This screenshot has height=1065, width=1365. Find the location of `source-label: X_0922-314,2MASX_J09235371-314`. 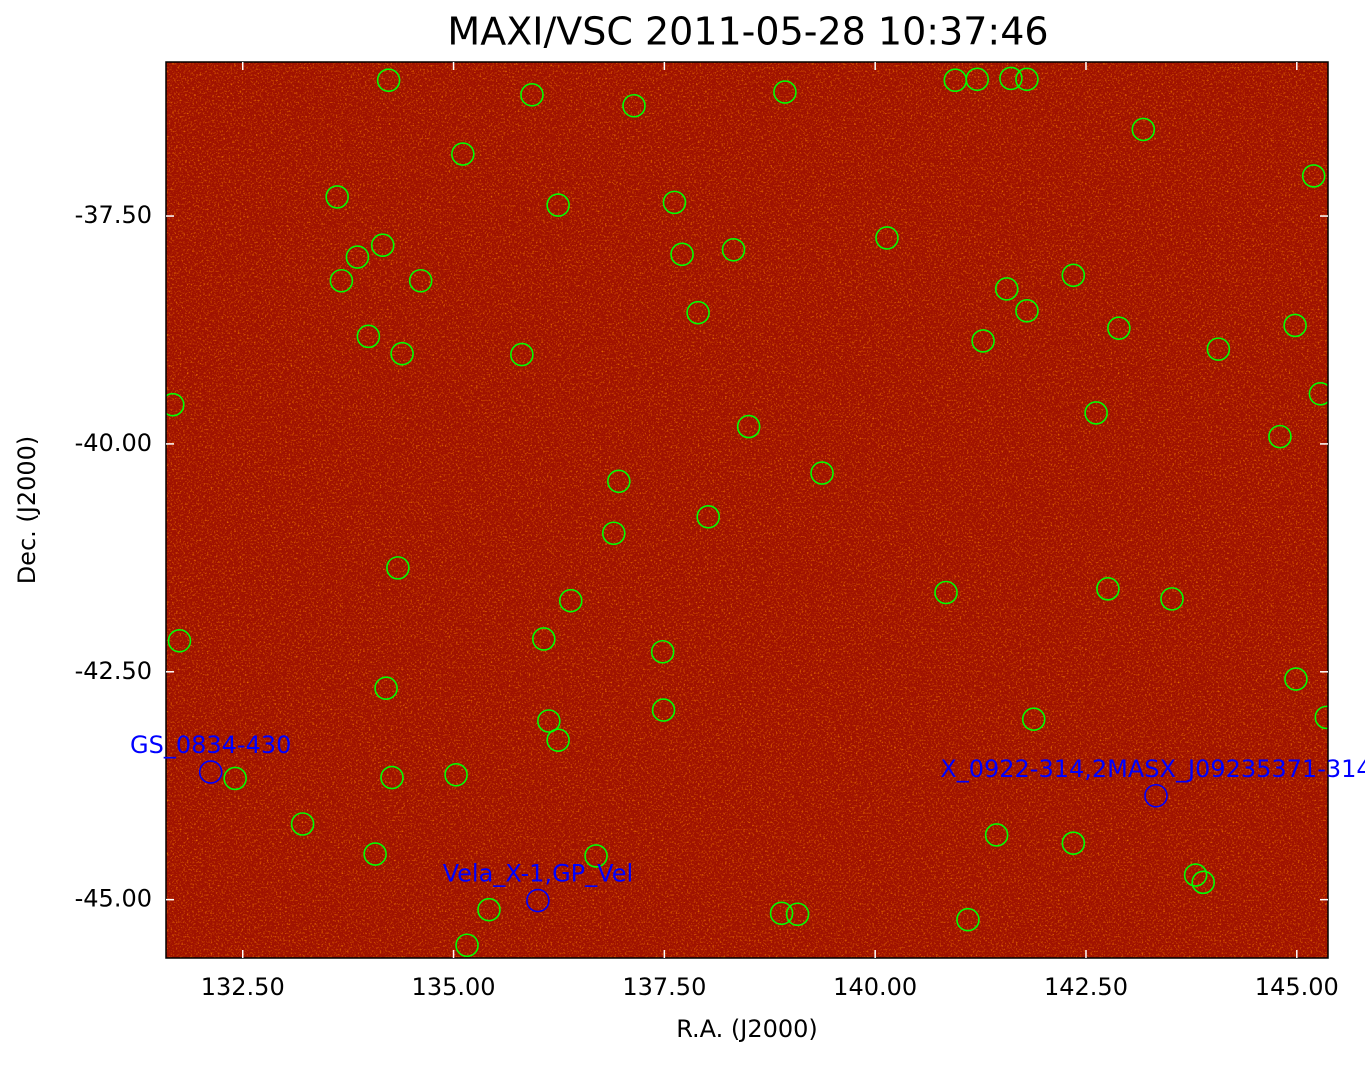

source-label: X_0922-314,2MASX_J09235371-314 is located at coordinates (1152, 769).